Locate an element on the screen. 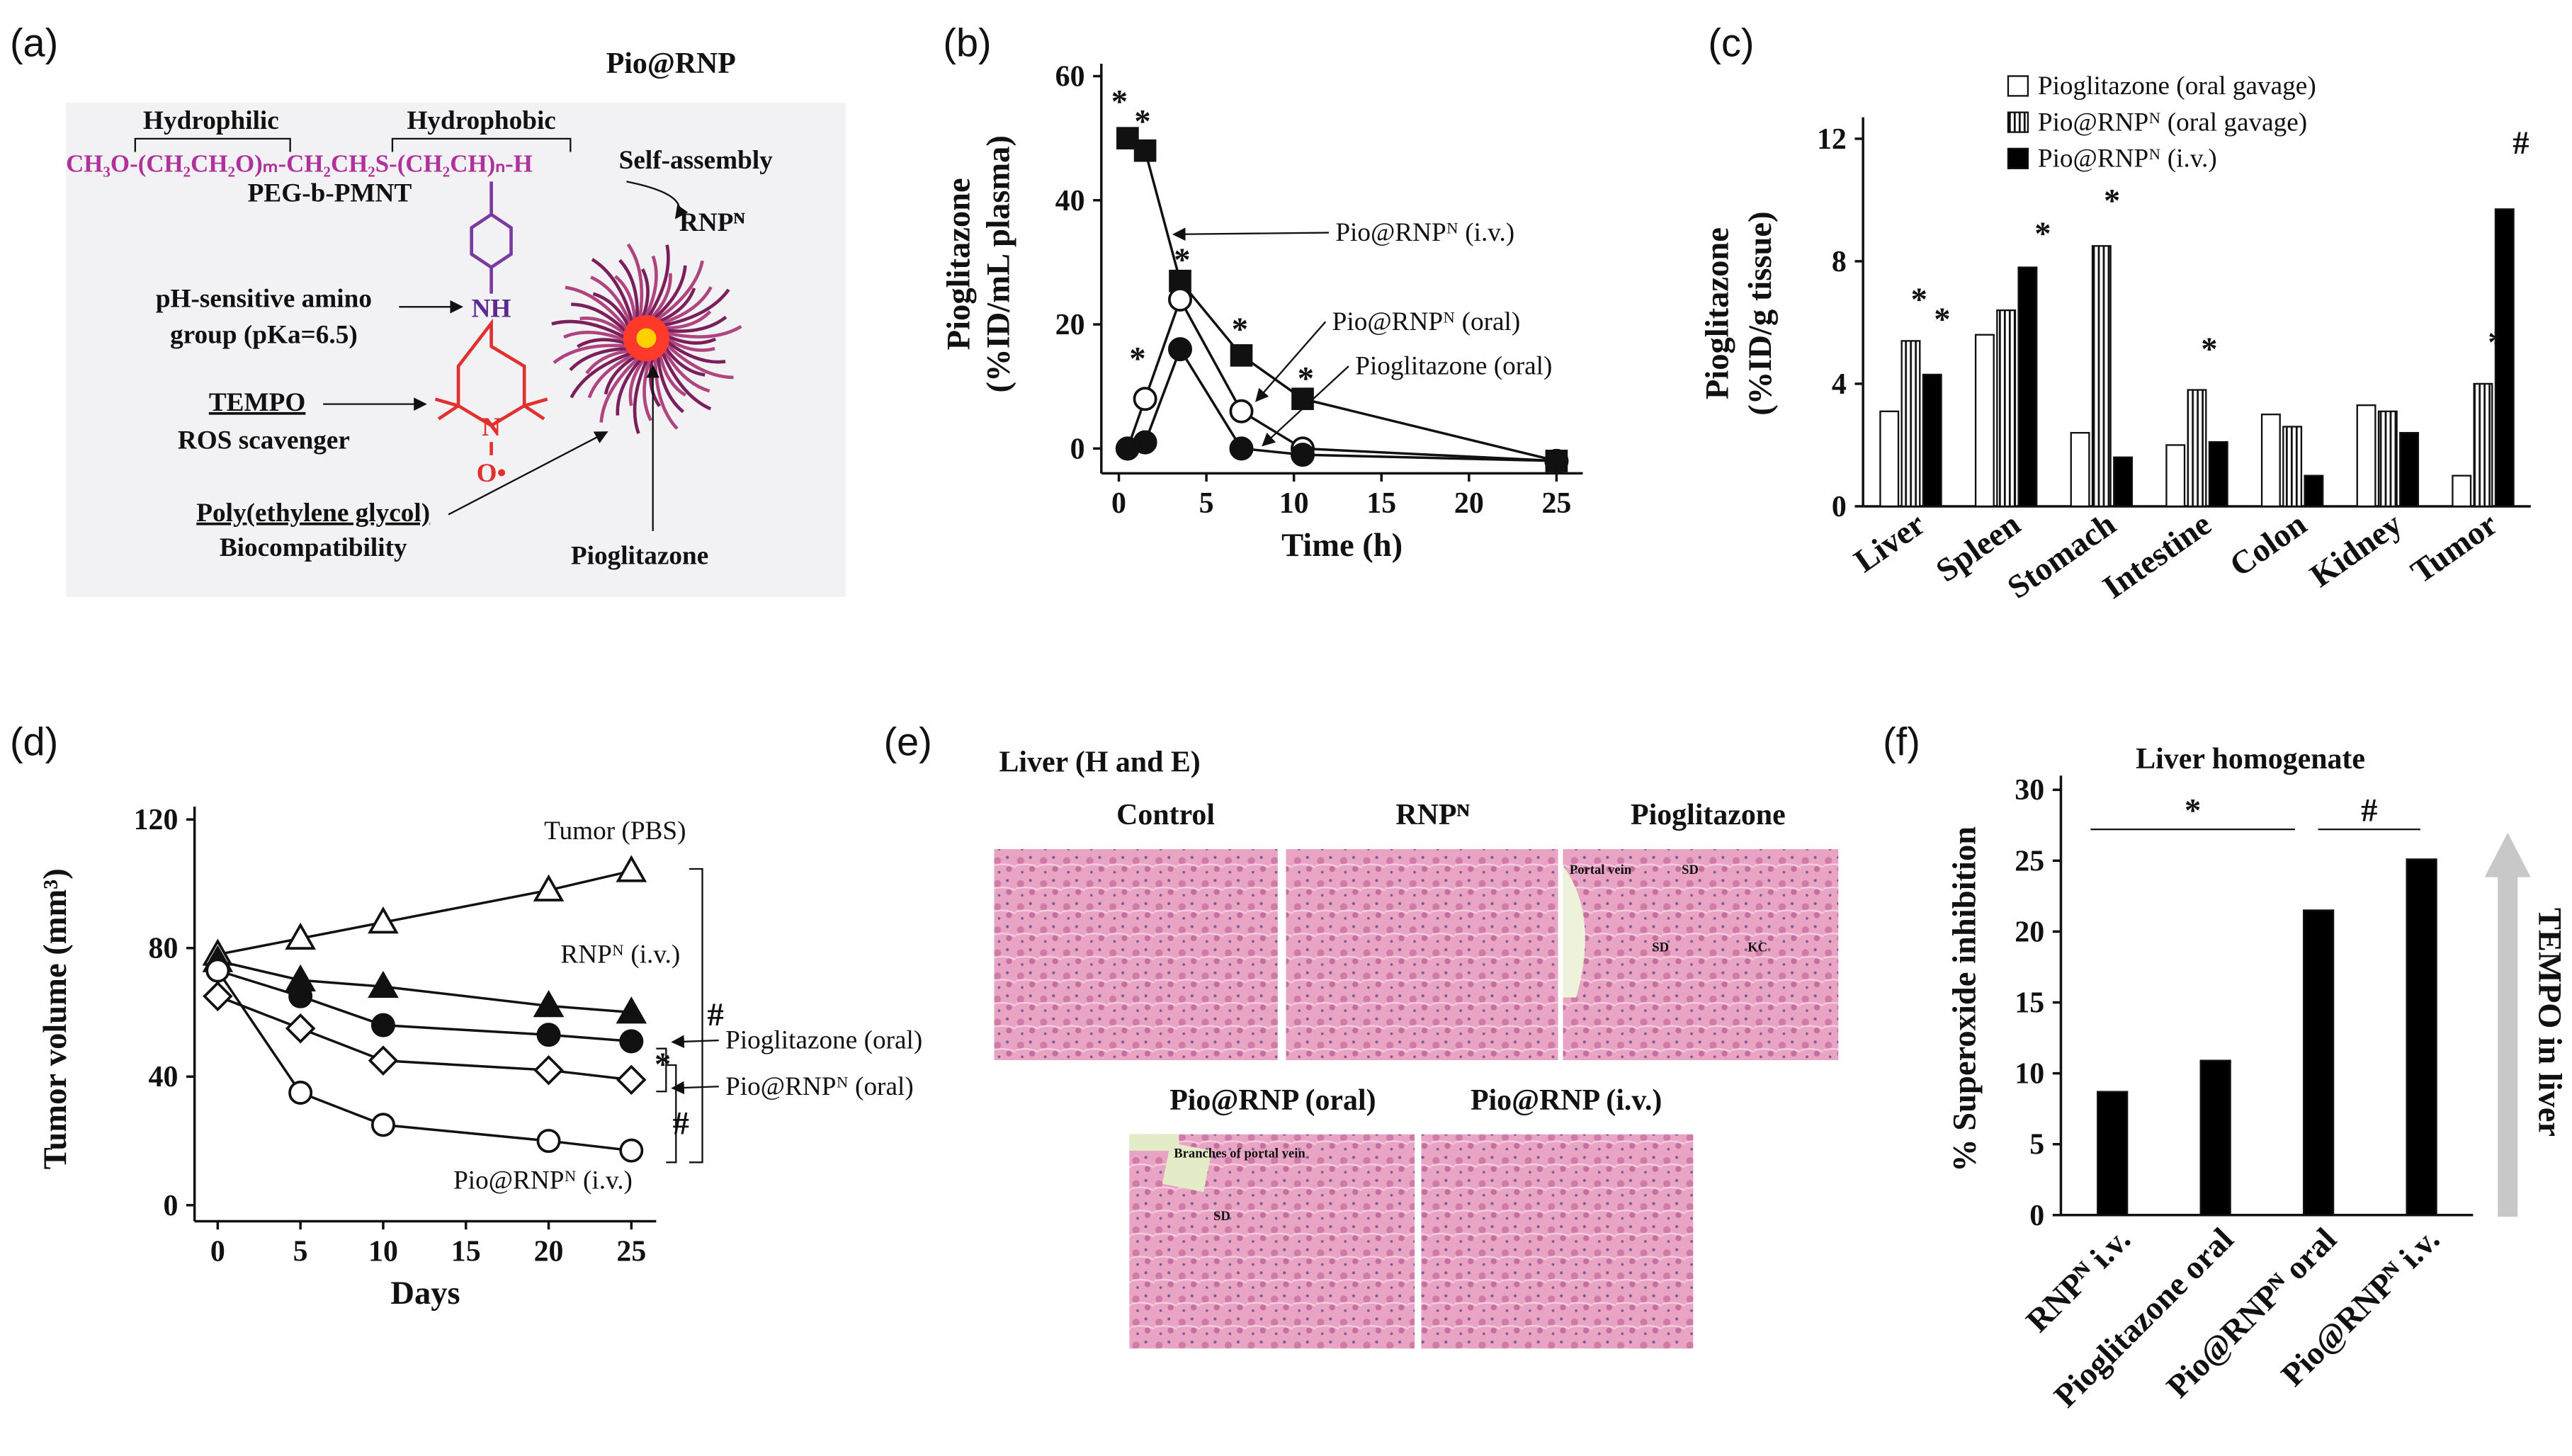 The image size is (2572, 1456). y-tick-label: 60 is located at coordinates (1070, 77).